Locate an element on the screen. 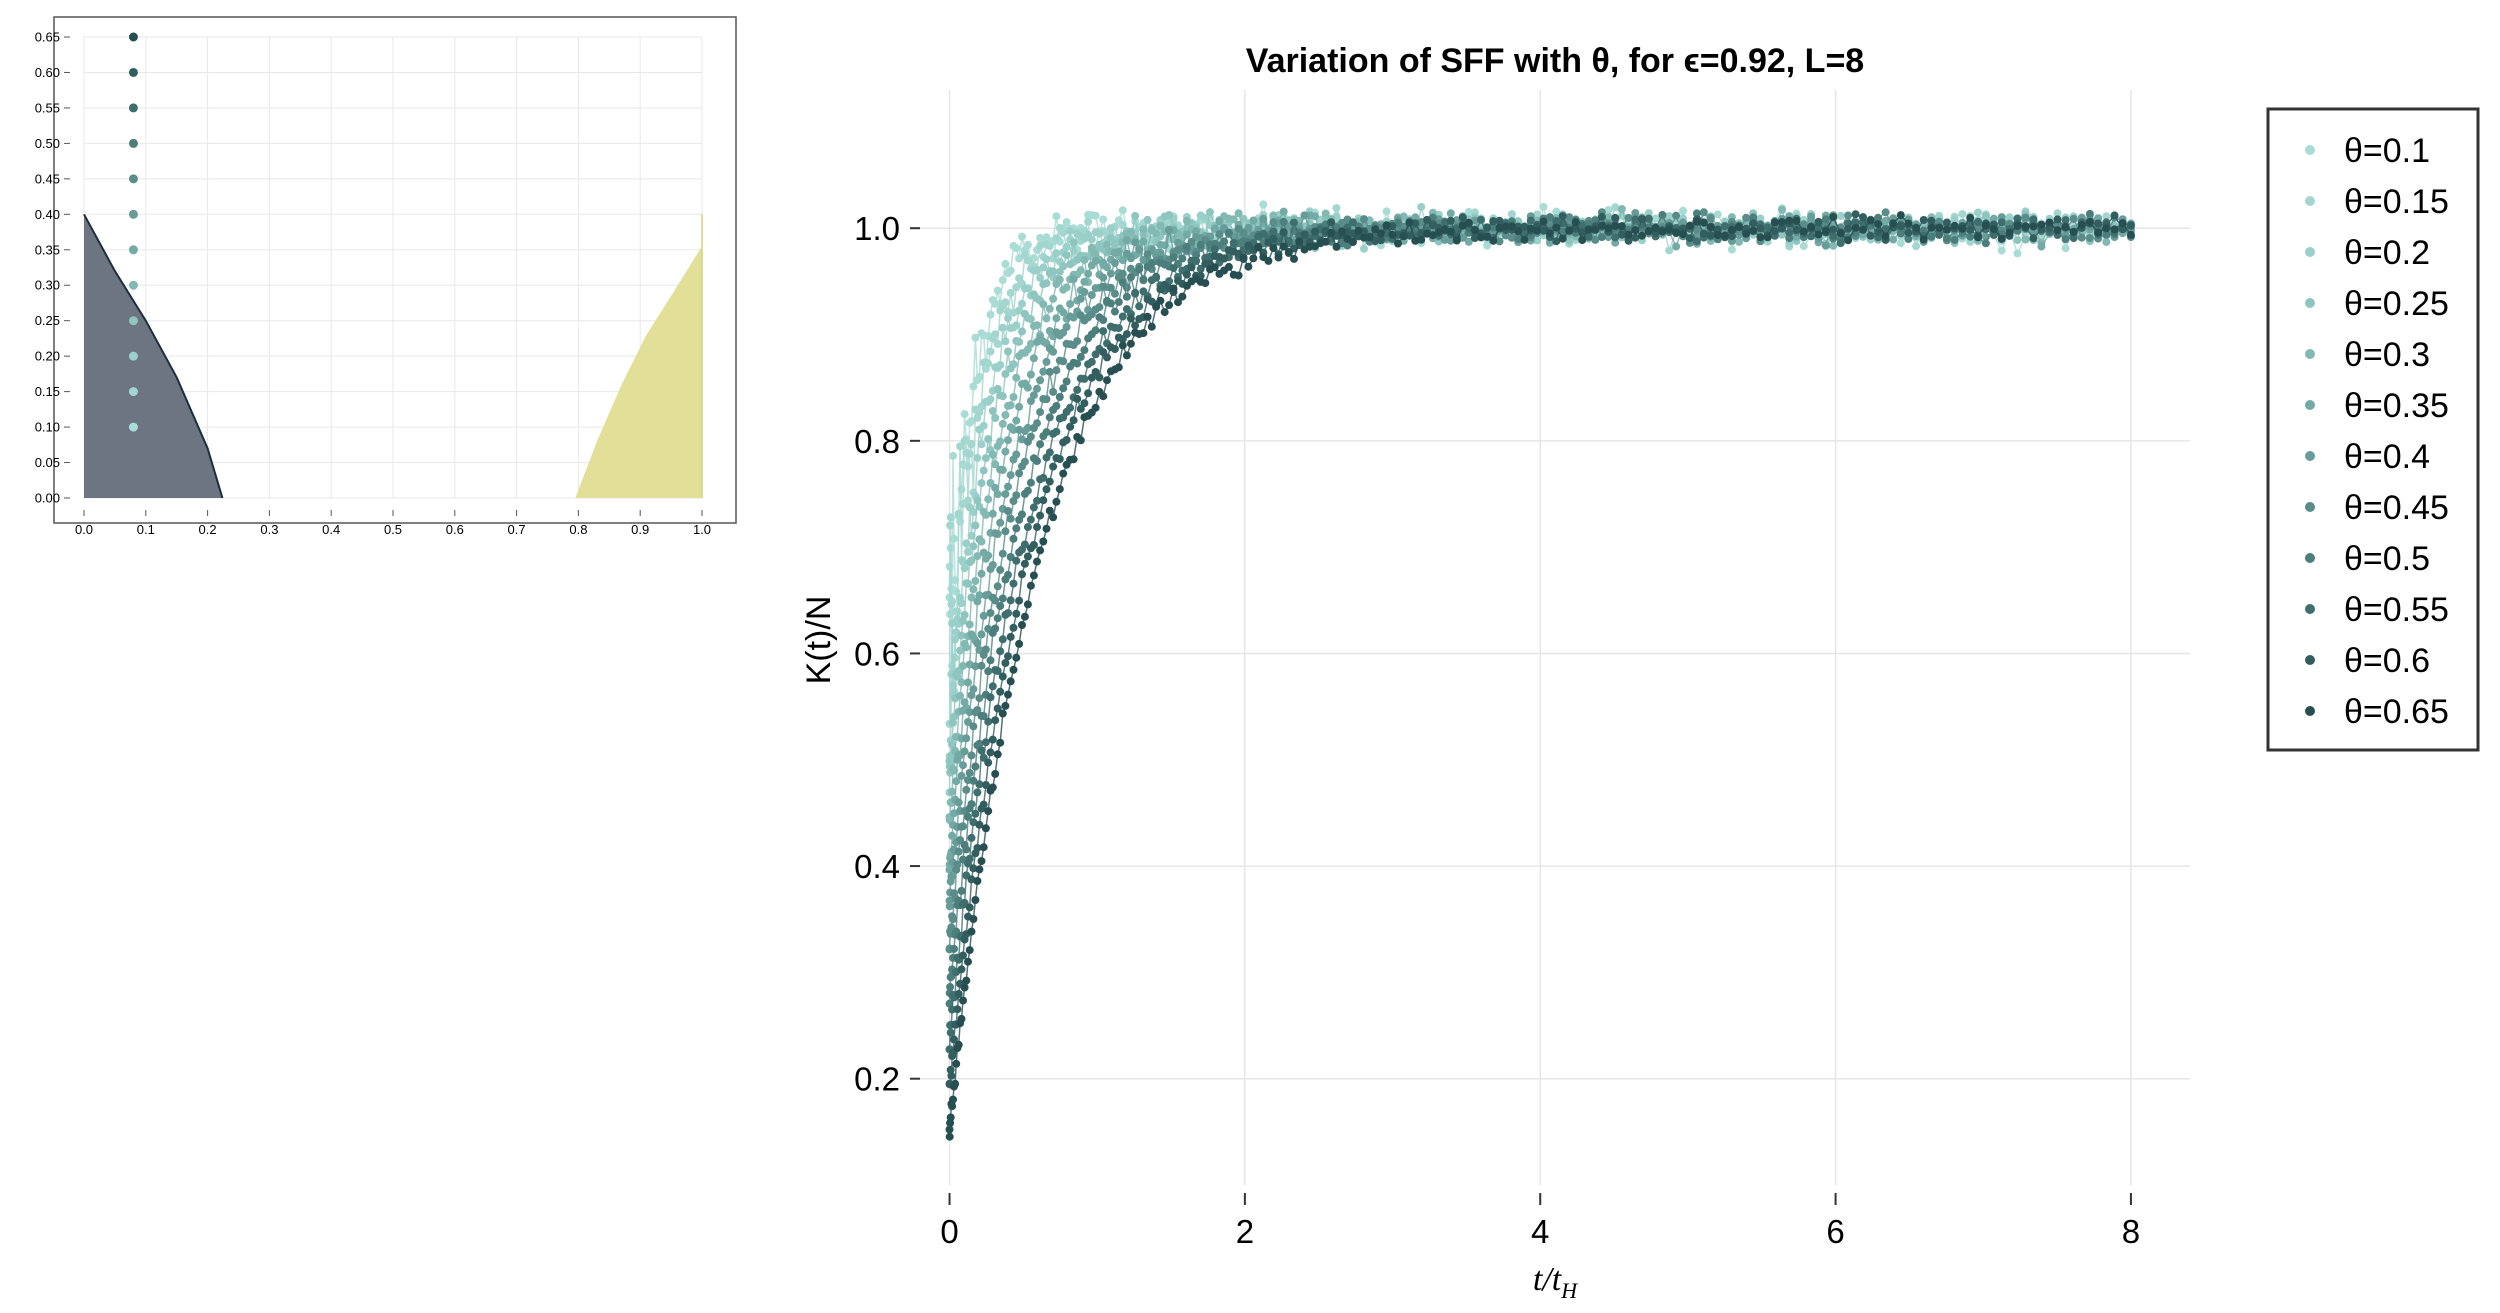 The image size is (2500, 1313). inset-x-ticks: 0.0 0.1 0.2 0.3 0.4 0.5 0.6 0.7 0.8 0.9 1.0 is located at coordinates (393, 523).